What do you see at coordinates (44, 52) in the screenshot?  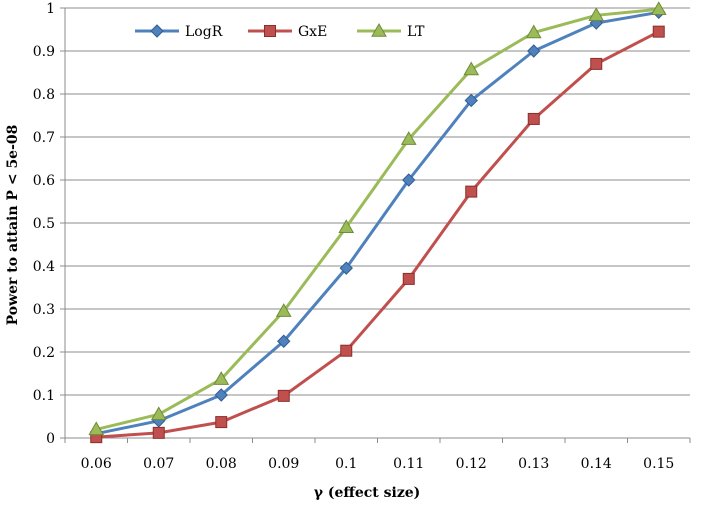 I see `y-tick-label: 0.9` at bounding box center [44, 52].